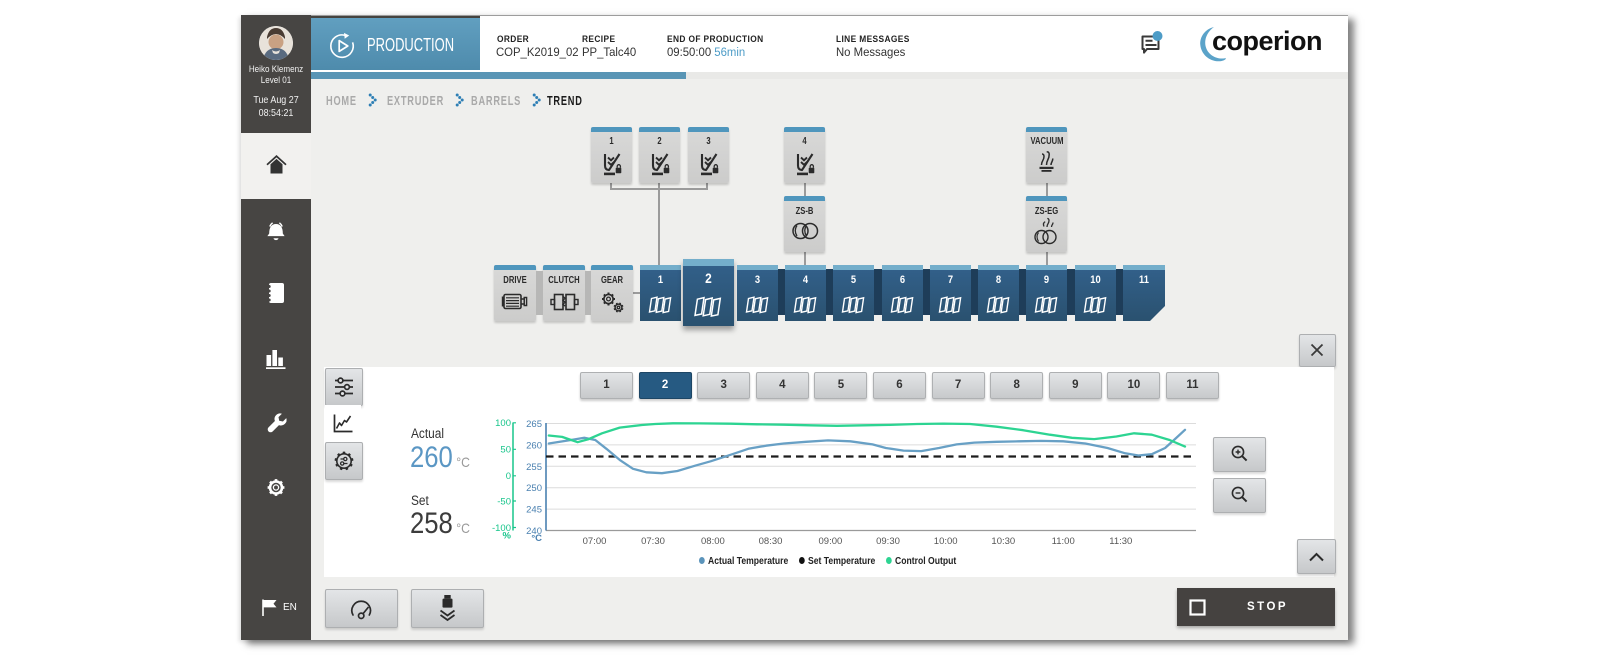 The image size is (1601, 657). What do you see at coordinates (503, 423) in the screenshot?
I see `svg-text: 100` at bounding box center [503, 423].